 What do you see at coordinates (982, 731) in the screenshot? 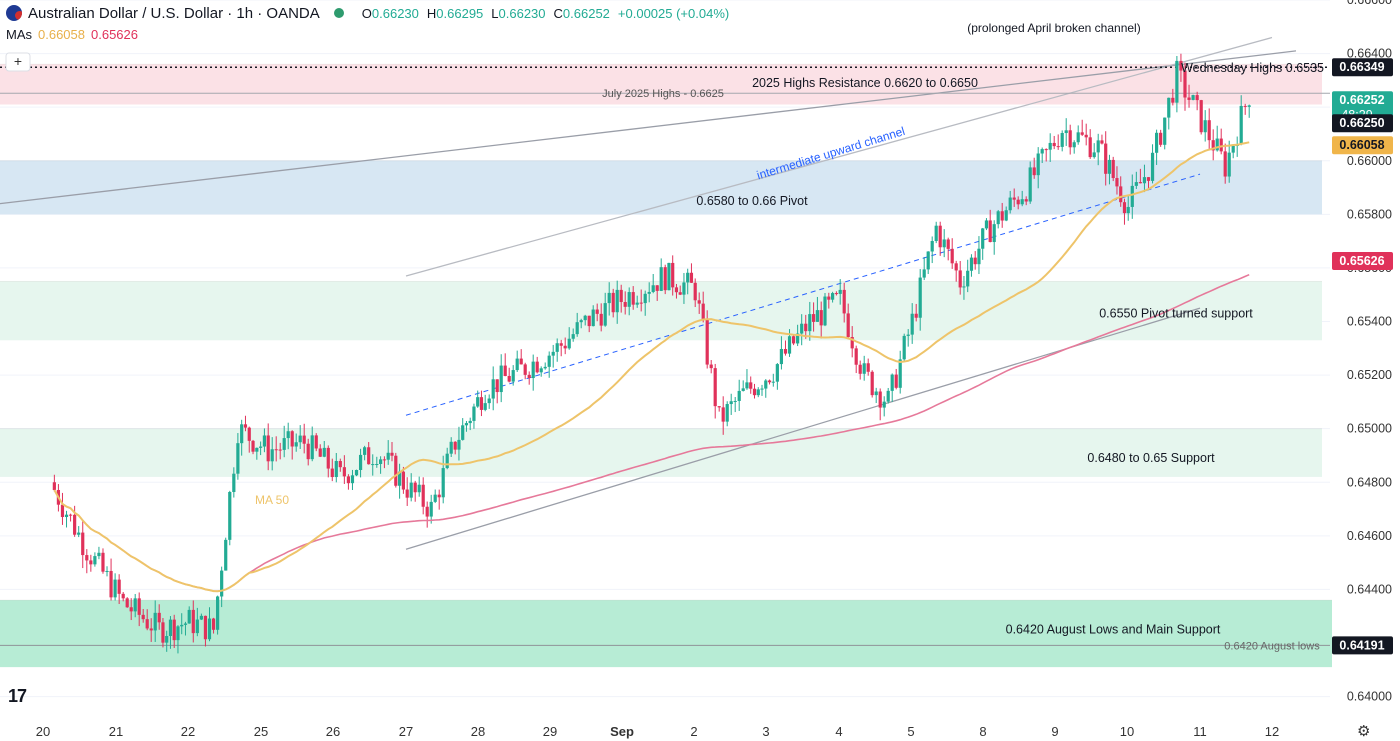
I see `x-tick-label: 8` at bounding box center [982, 731].